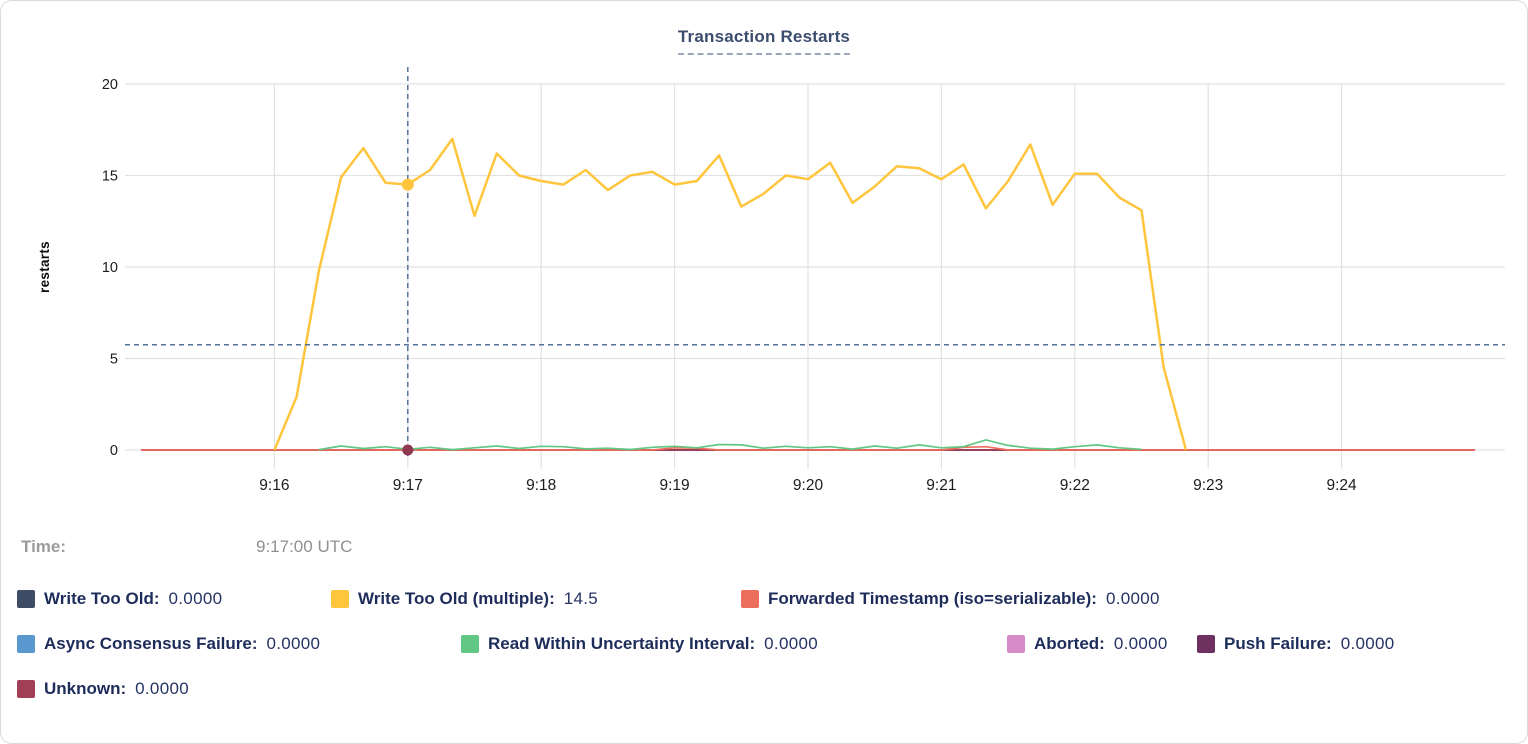 Image resolution: width=1528 pixels, height=744 pixels. Describe the element at coordinates (408, 485) in the screenshot. I see `x-tick-label: 9:17` at that location.